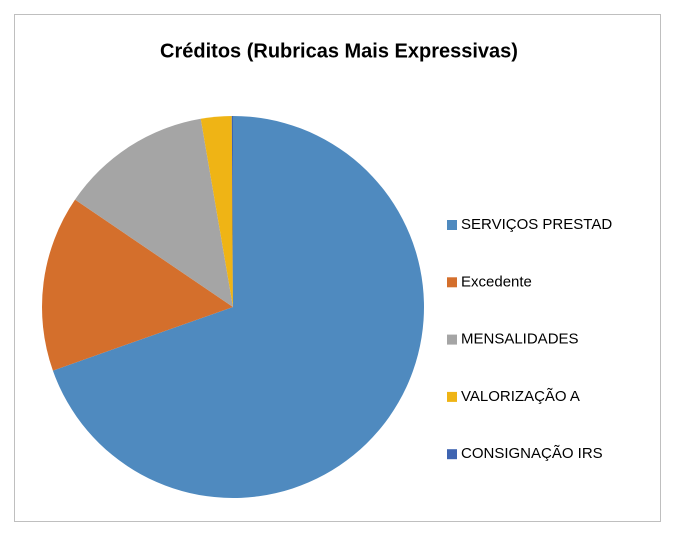 This screenshot has height=536, width=675. Describe the element at coordinates (339, 51) in the screenshot. I see `chart-title: Créditos (Rubricas Mais Expressivas)` at that location.